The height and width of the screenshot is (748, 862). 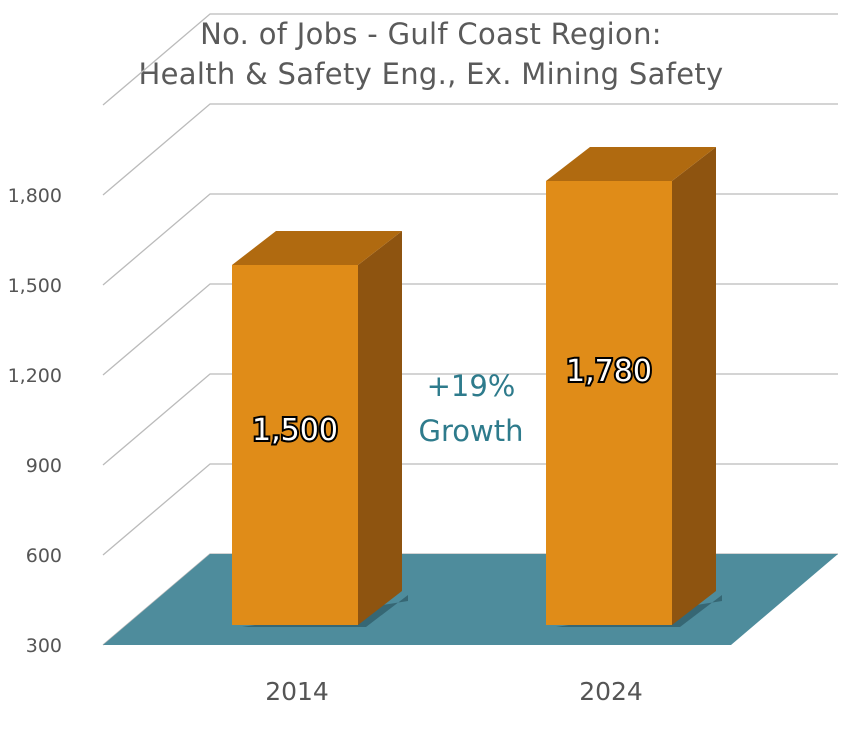 I want to click on data-label: 1,780, so click(x=609, y=371).